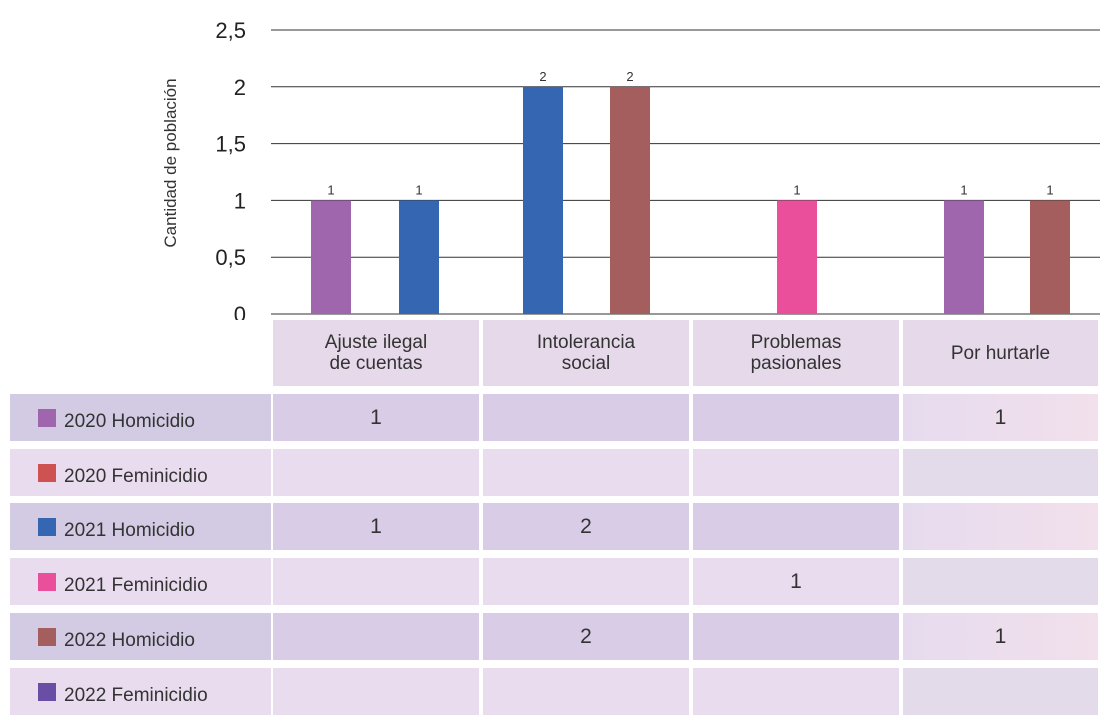 The image size is (1100, 715). What do you see at coordinates (1000, 353) in the screenshot?
I see `category-header: Por hurtarle` at bounding box center [1000, 353].